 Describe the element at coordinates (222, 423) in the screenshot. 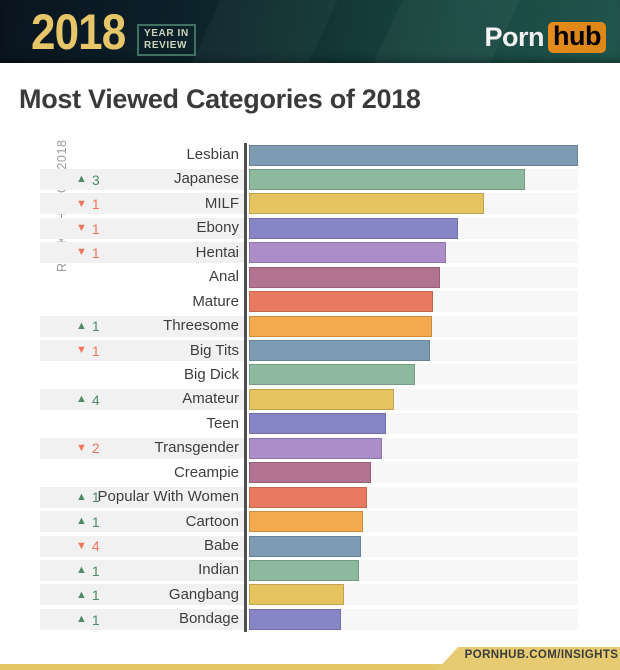

I see `category-label: Teen` at that location.